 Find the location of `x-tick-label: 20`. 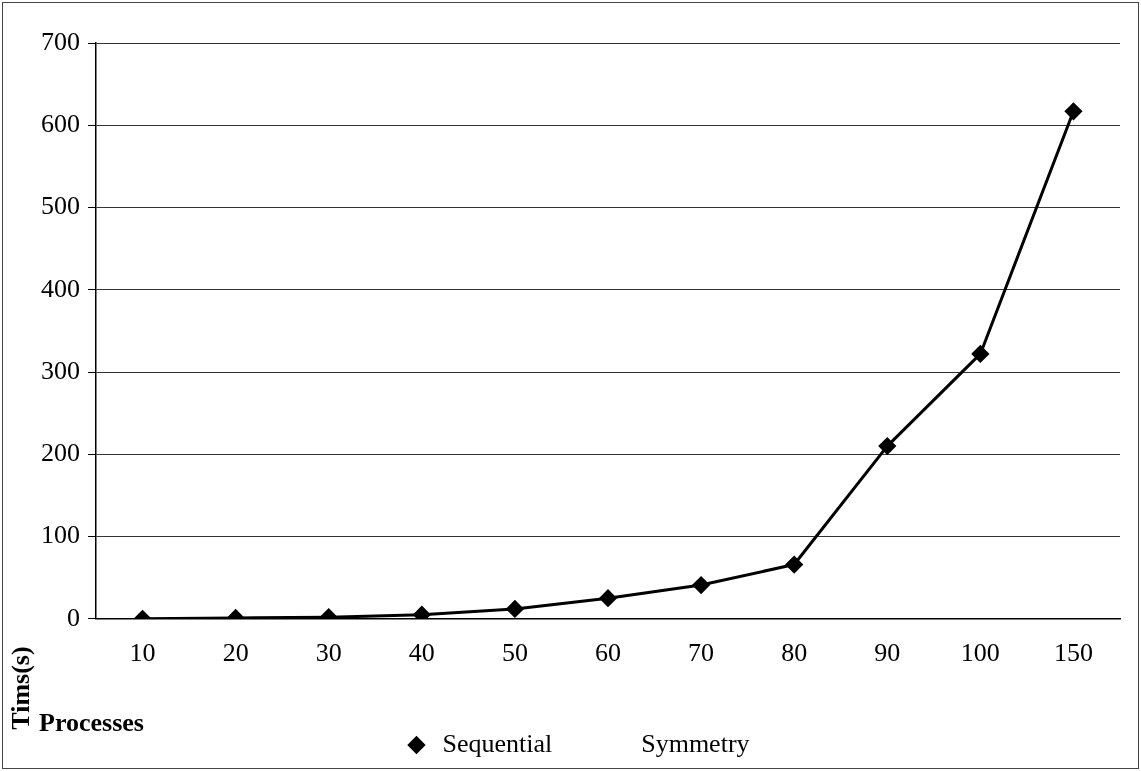

x-tick-label: 20 is located at coordinates (235, 653).